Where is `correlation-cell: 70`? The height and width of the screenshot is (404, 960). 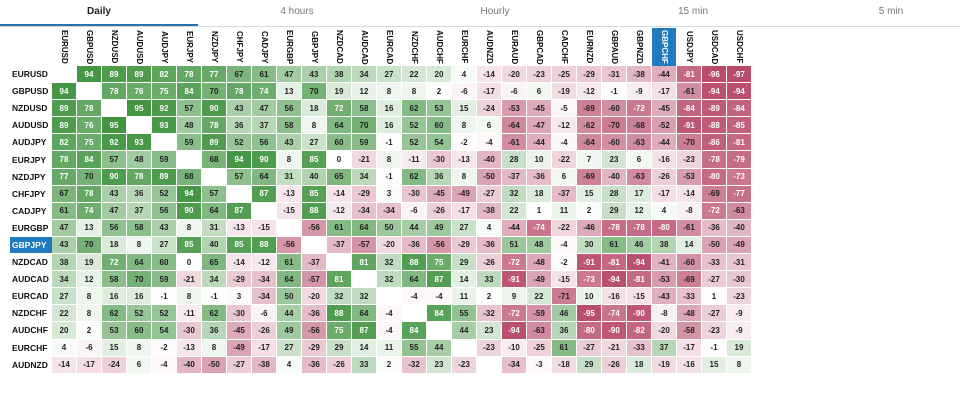
correlation-cell: 70 is located at coordinates (314, 91).